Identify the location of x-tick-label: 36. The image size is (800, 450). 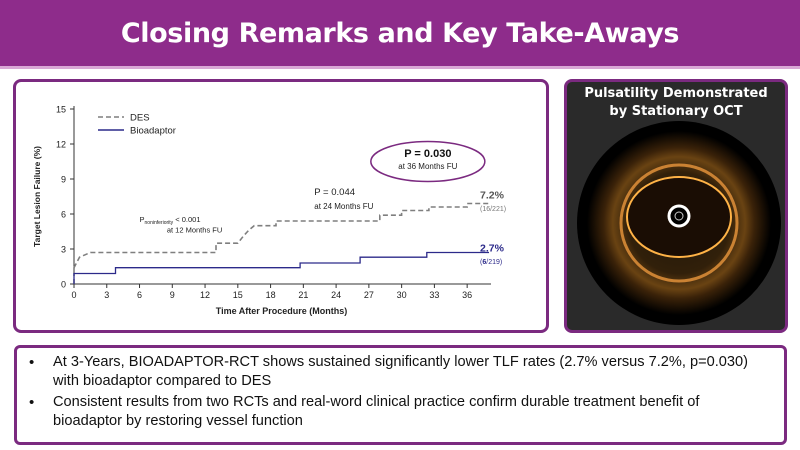
(467, 295).